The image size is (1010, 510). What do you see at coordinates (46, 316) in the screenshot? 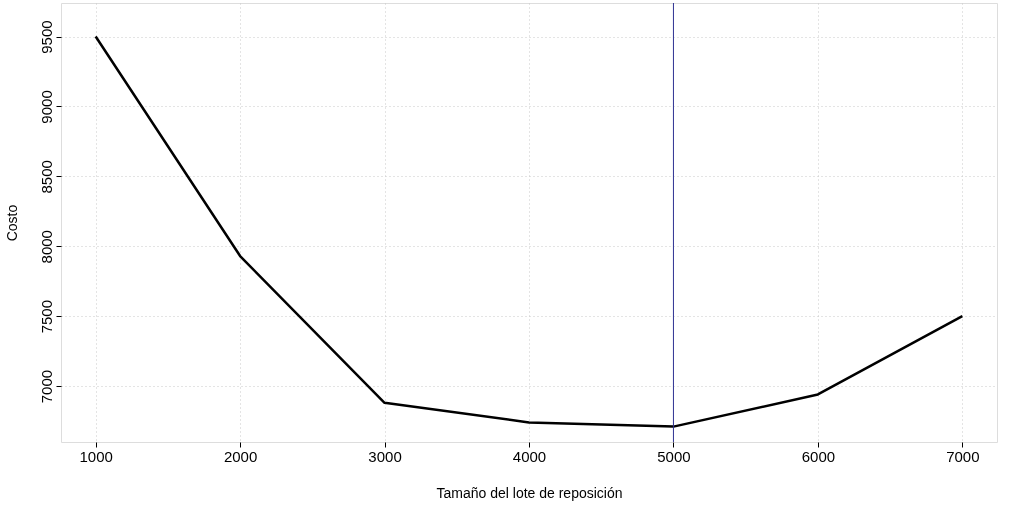
I see `y-tick-label: 7500` at bounding box center [46, 316].